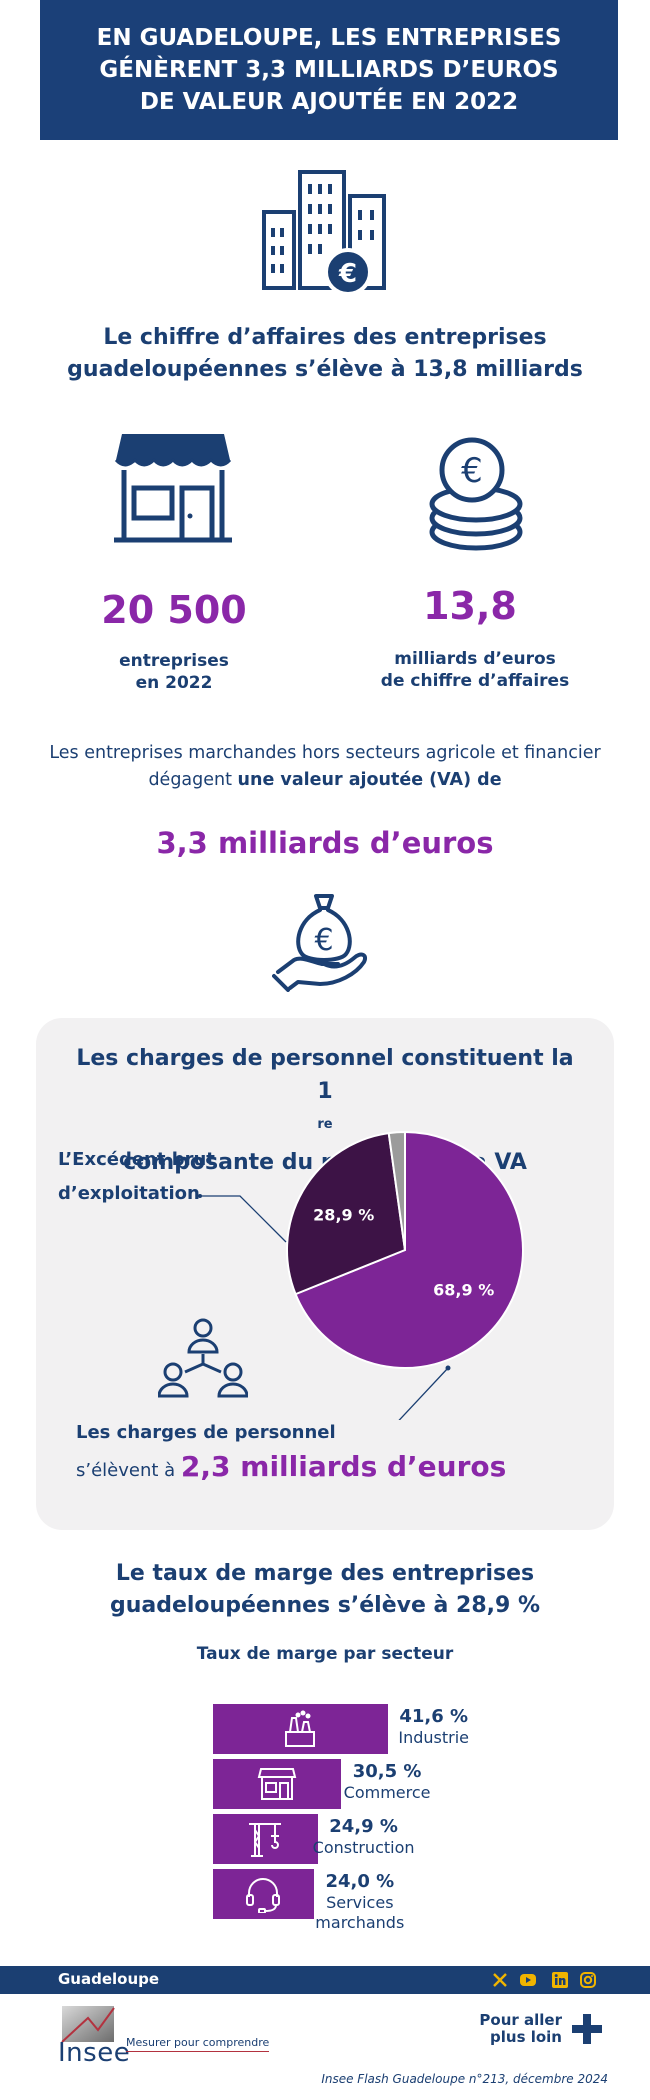 The image size is (650, 2100). I want to click on coins-euro-icon: €, so click(476, 494).